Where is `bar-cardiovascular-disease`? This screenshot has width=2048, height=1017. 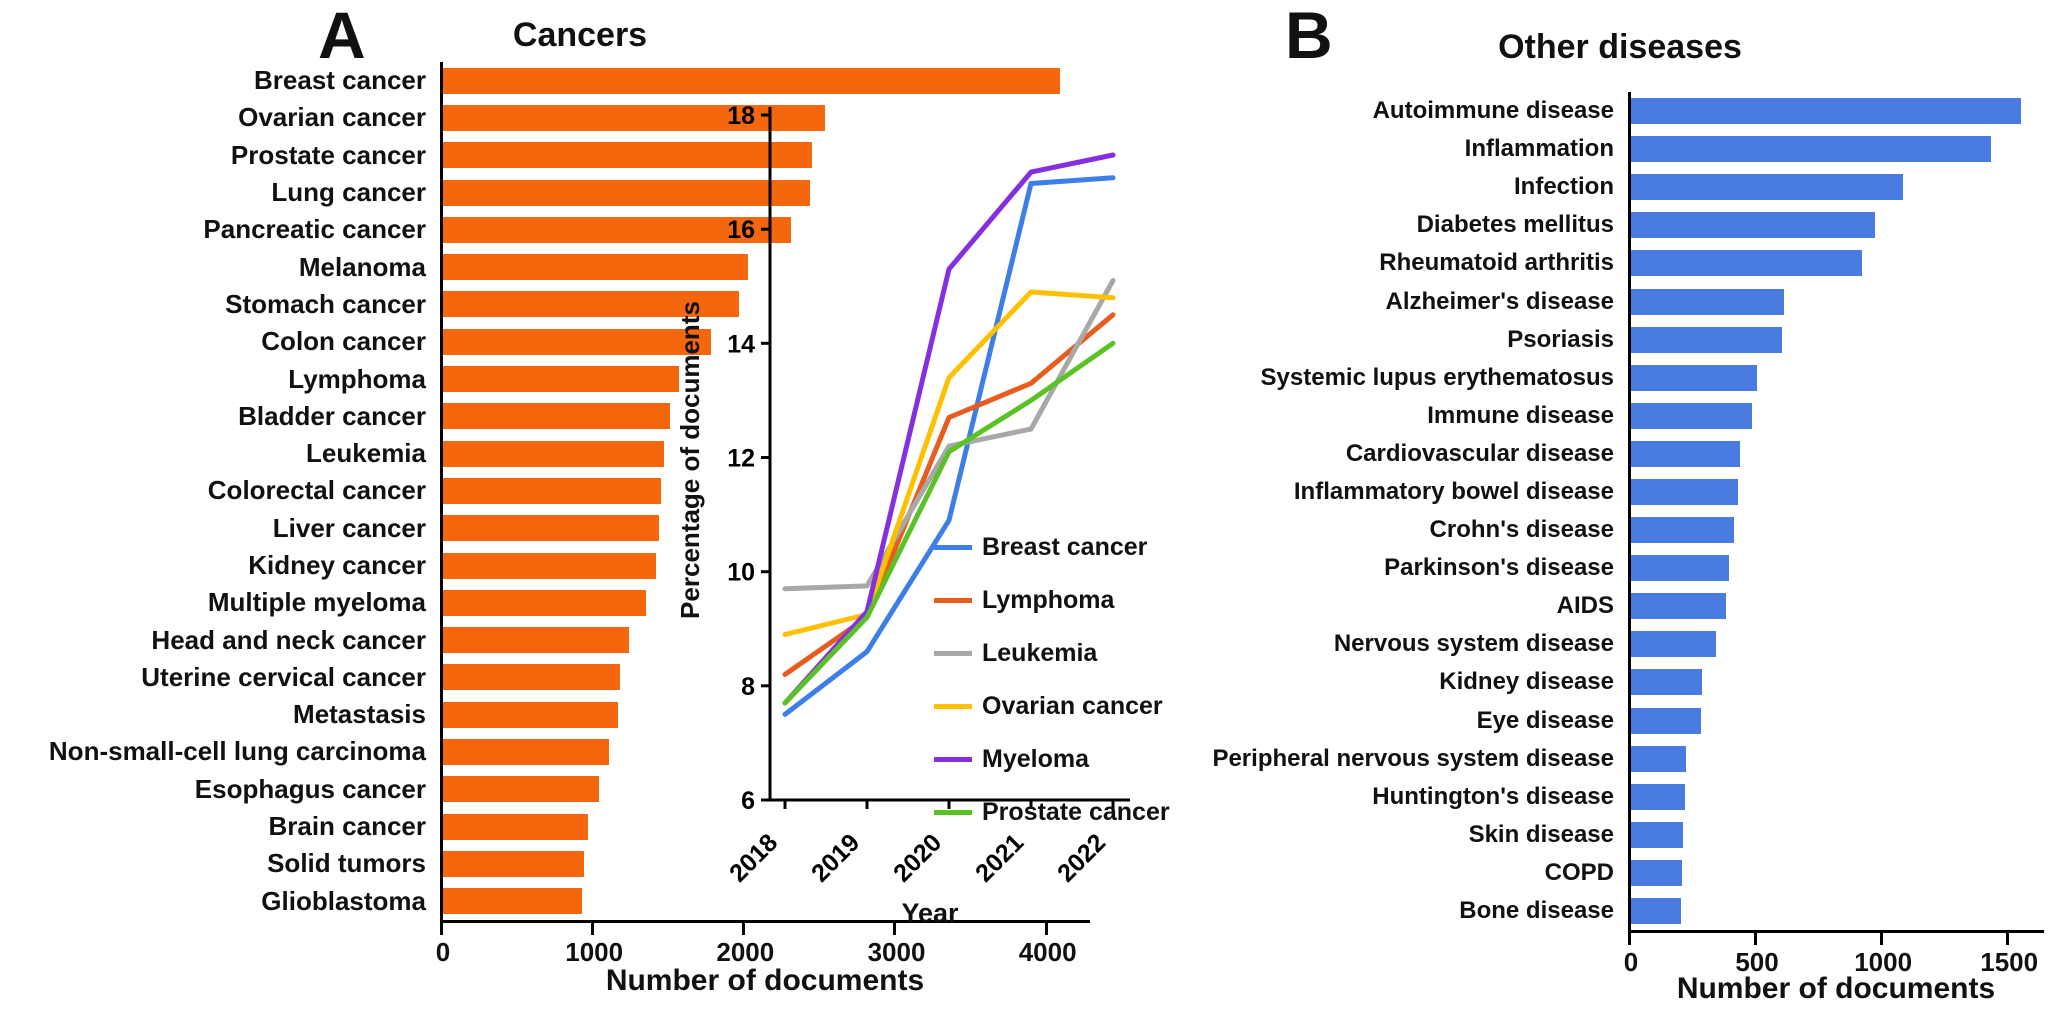 bar-cardiovascular-disease is located at coordinates (1684, 453).